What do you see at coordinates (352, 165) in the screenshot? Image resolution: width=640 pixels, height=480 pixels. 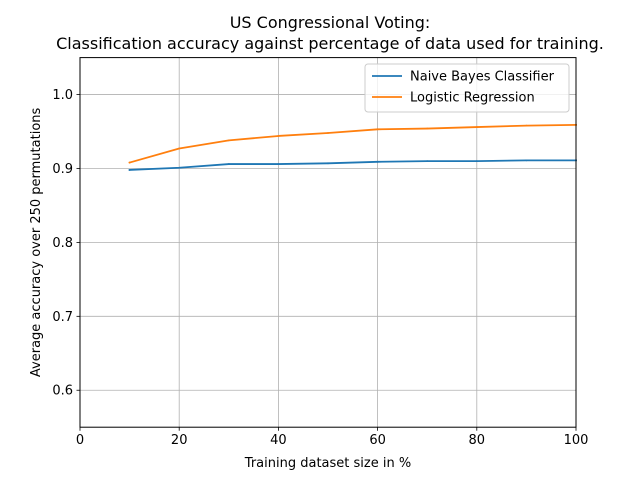 I see `series-line-naive-bayes` at bounding box center [352, 165].